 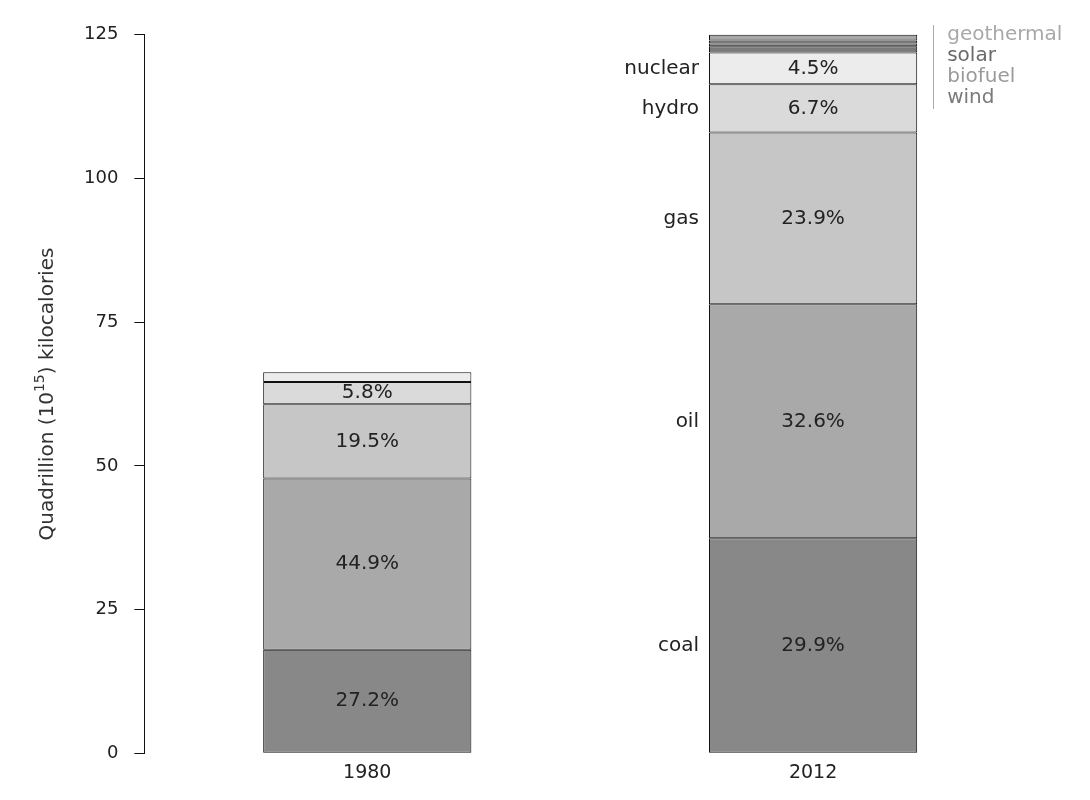 I want to click on x-tick-label: 2012, so click(x=813, y=770).